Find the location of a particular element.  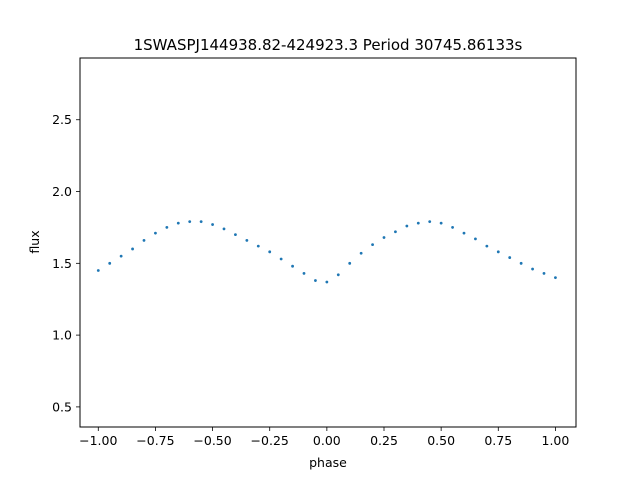

y-tick-label: 1.5 is located at coordinates (62, 263).